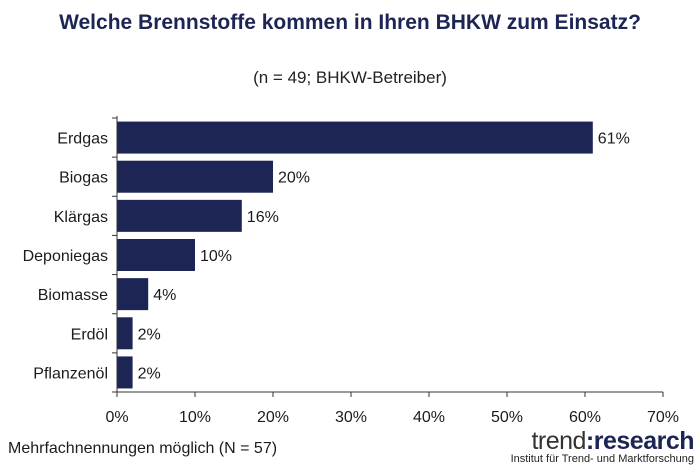 The image size is (700, 469). Describe the element at coordinates (156, 255) in the screenshot. I see `bar-deponiegas` at that location.